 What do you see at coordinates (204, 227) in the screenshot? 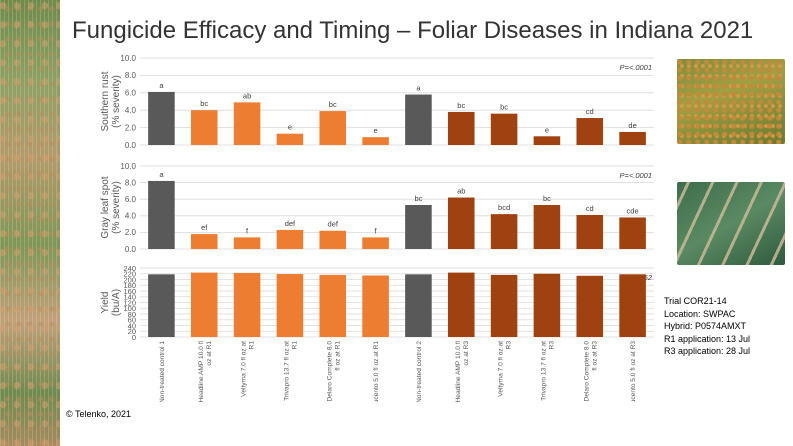
I see `significance-letter: ef` at bounding box center [204, 227].